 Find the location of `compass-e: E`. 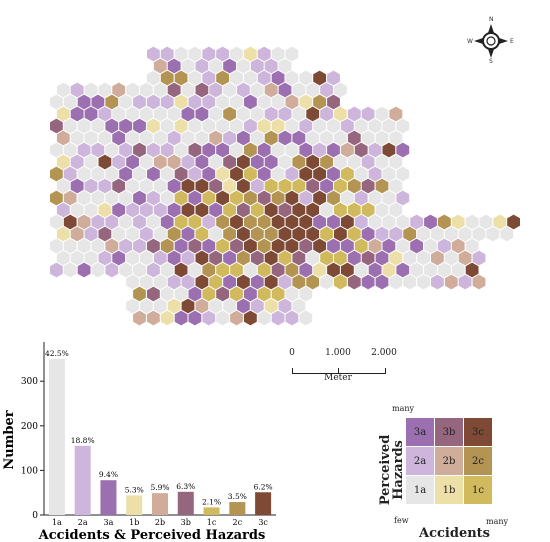

compass-e: E is located at coordinates (512, 41).